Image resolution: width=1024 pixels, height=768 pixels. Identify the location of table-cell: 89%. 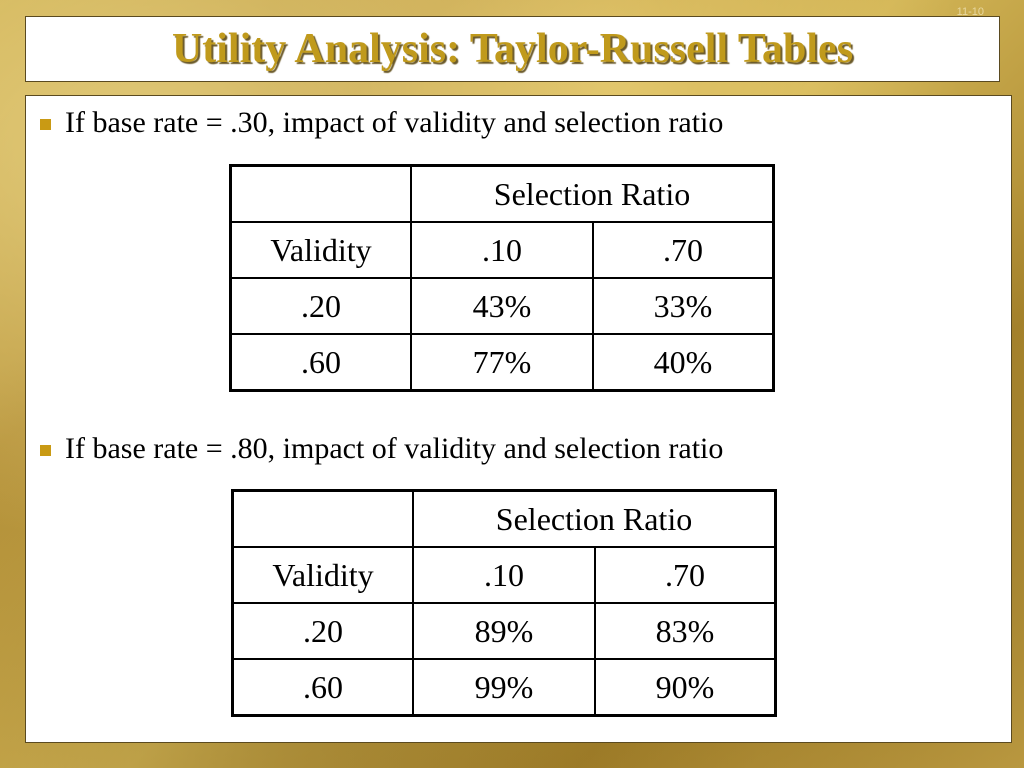
(504, 631).